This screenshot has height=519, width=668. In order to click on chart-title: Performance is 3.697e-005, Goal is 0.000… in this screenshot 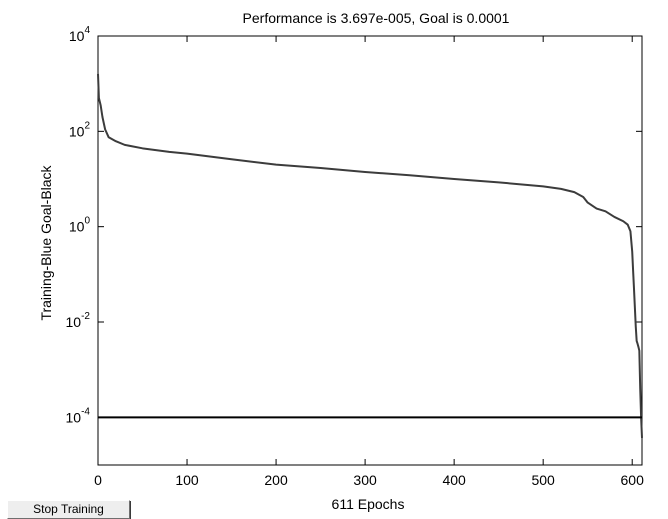, I will do `click(376, 18)`.